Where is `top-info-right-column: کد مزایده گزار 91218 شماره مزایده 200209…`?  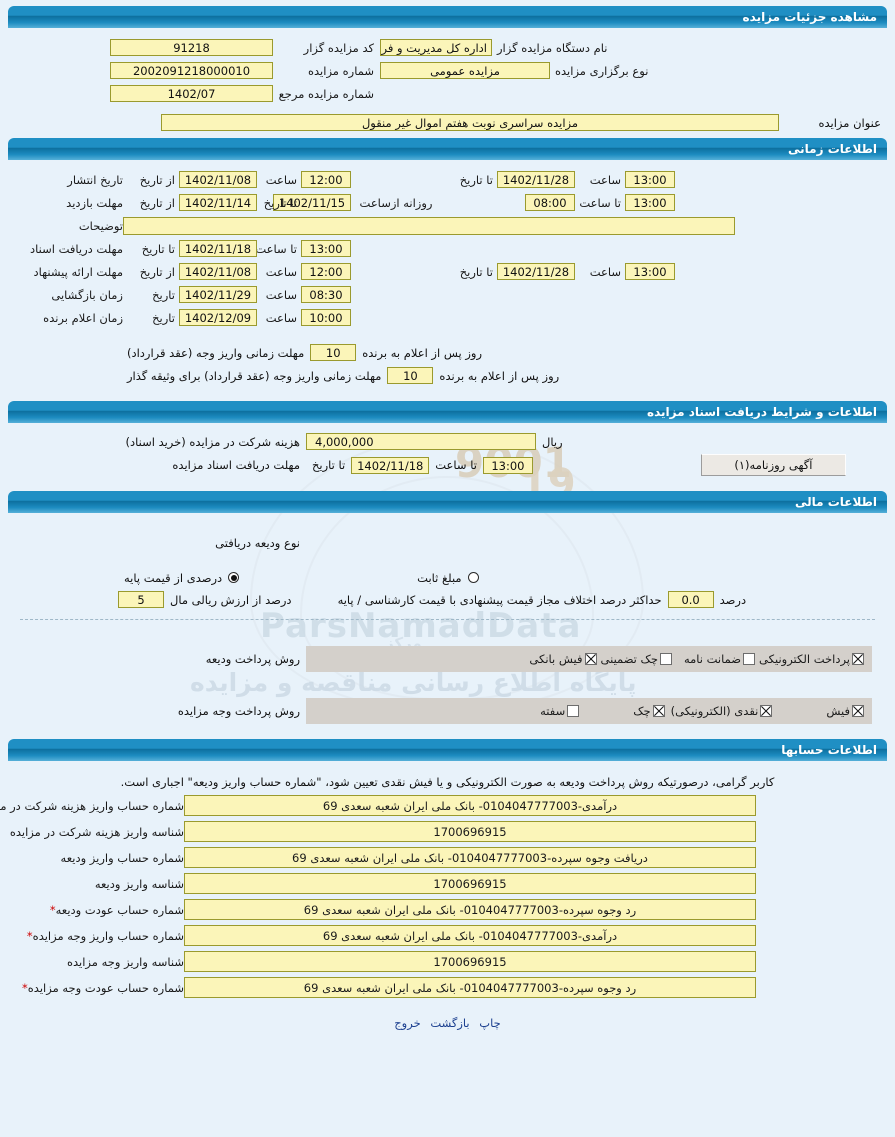 top-info-right-column: کد مزایده گزار 91218 شماره مزایده 200209… is located at coordinates (194, 70).